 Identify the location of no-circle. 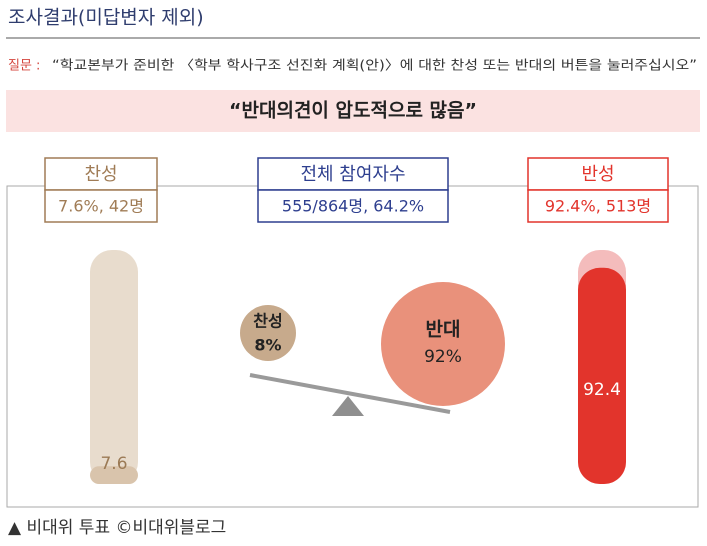
(443, 344).